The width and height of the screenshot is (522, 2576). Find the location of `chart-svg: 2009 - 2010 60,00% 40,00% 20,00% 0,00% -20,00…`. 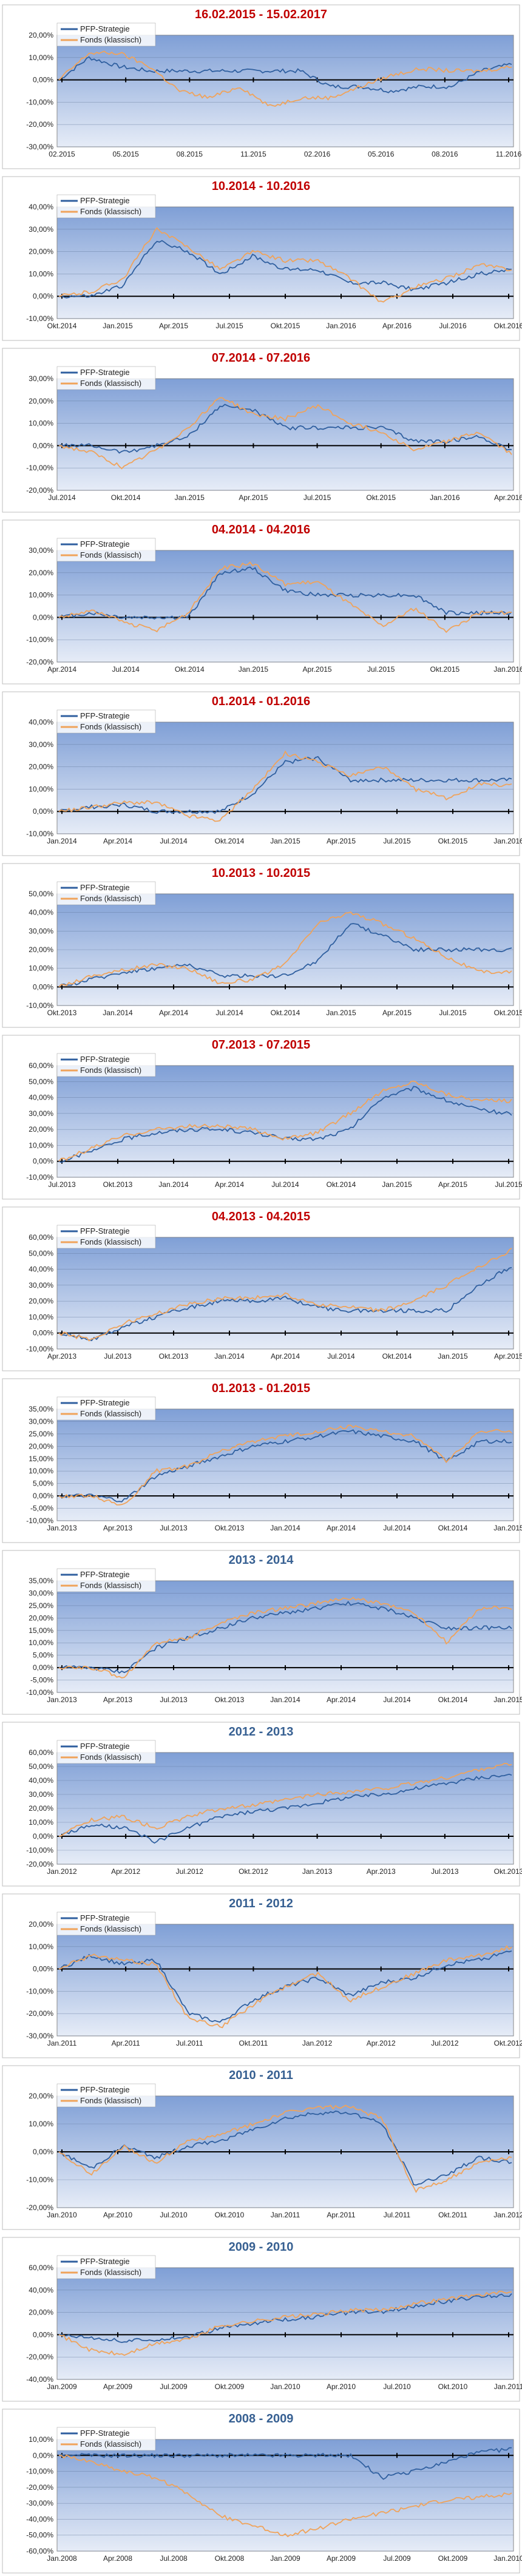

chart-svg: 2009 - 2010 60,00% 40,00% 20,00% 0,00% -20,00… is located at coordinates (262, 2319).